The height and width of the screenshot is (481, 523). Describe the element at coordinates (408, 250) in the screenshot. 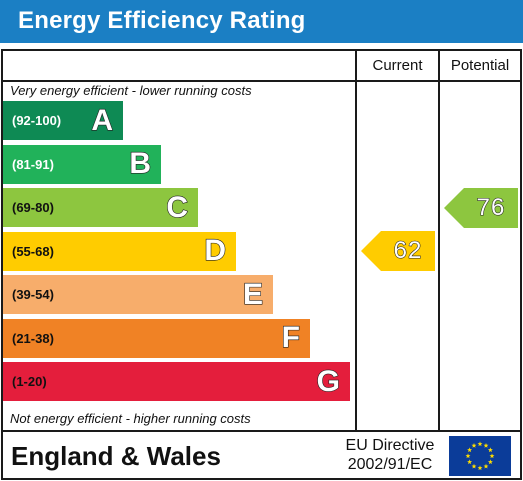

I see `current-rating-arrow-value: 62` at that location.